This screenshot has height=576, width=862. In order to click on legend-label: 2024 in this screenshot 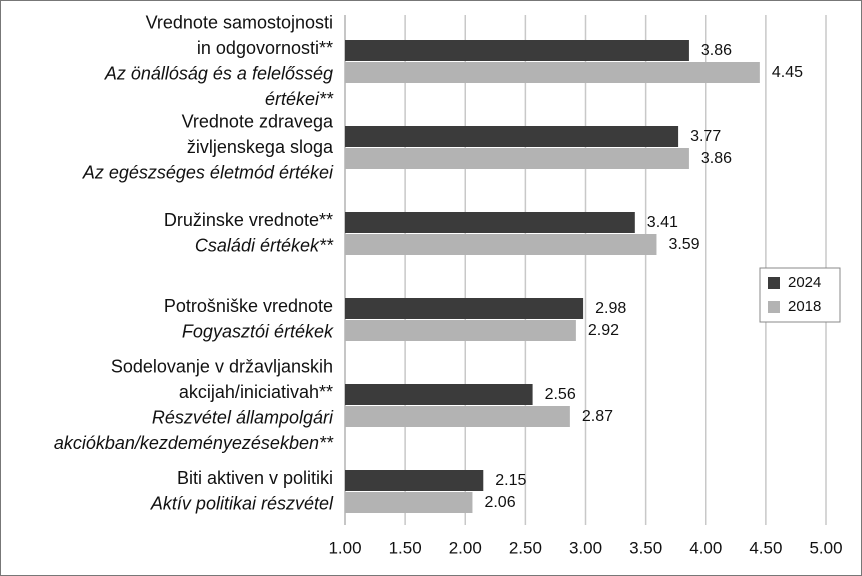, I will do `click(804, 282)`.